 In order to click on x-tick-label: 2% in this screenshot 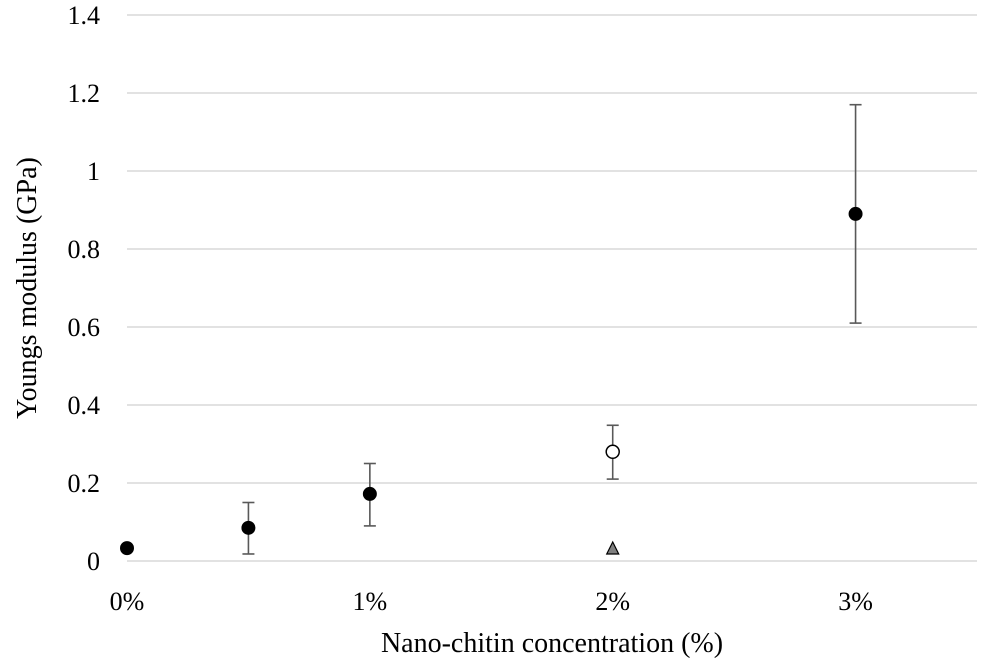, I will do `click(612, 601)`.